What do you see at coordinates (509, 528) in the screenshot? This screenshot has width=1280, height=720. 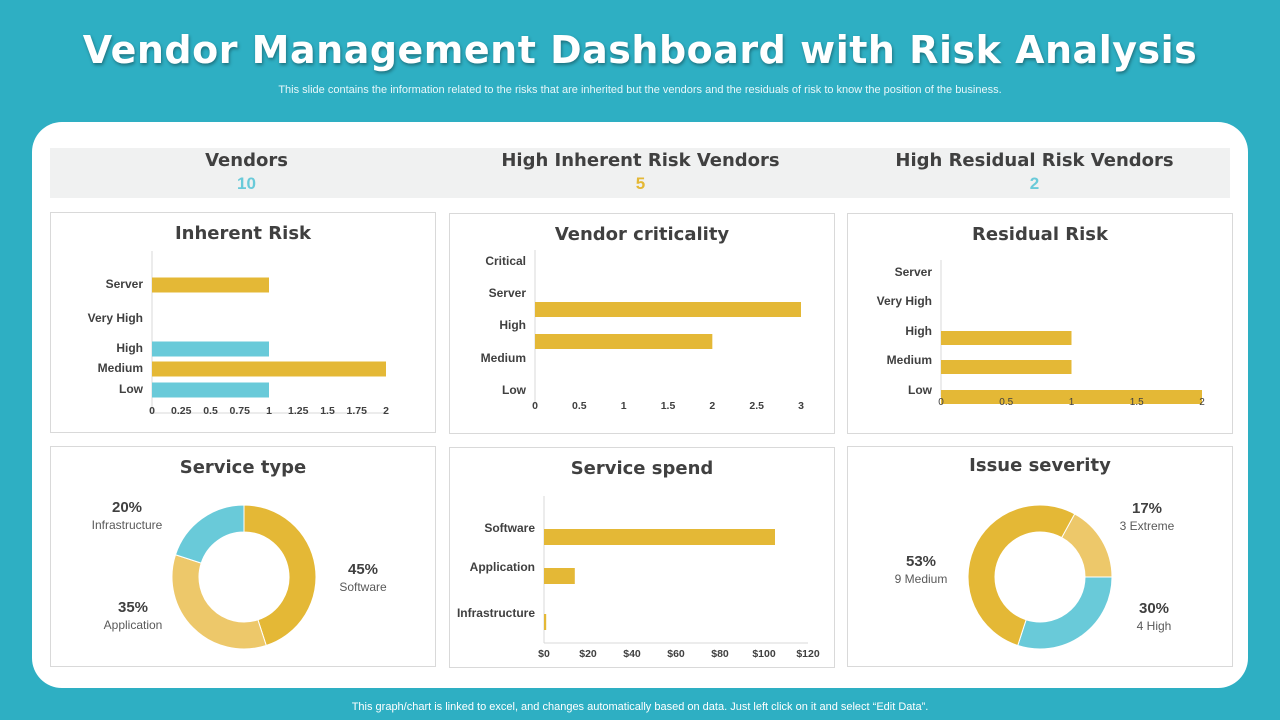 I see `category-label: Software` at bounding box center [509, 528].